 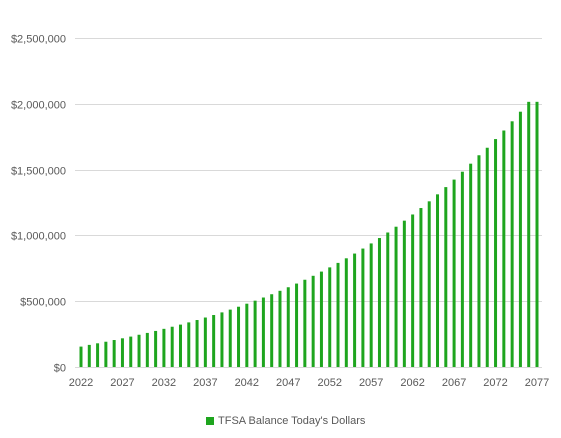 I want to click on y-tick-label: $1,000,000, so click(x=38, y=237).